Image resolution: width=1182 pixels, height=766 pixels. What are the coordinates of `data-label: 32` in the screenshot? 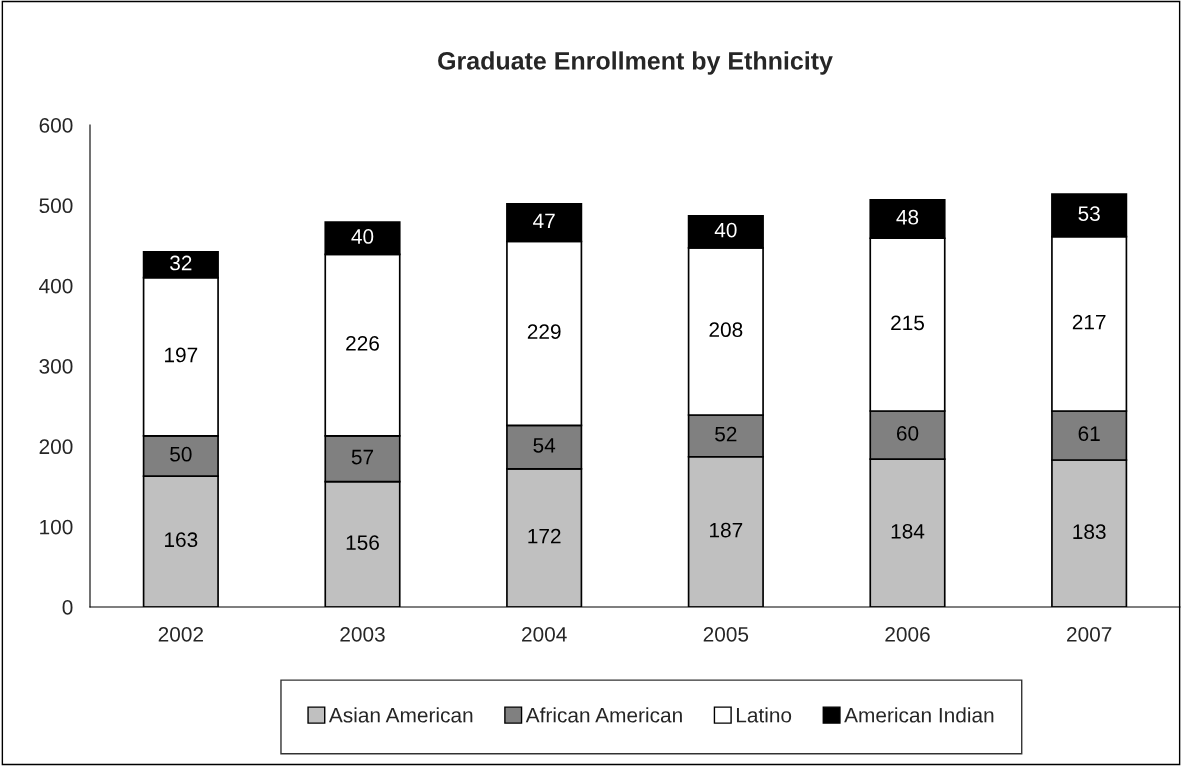 It's located at (181, 263).